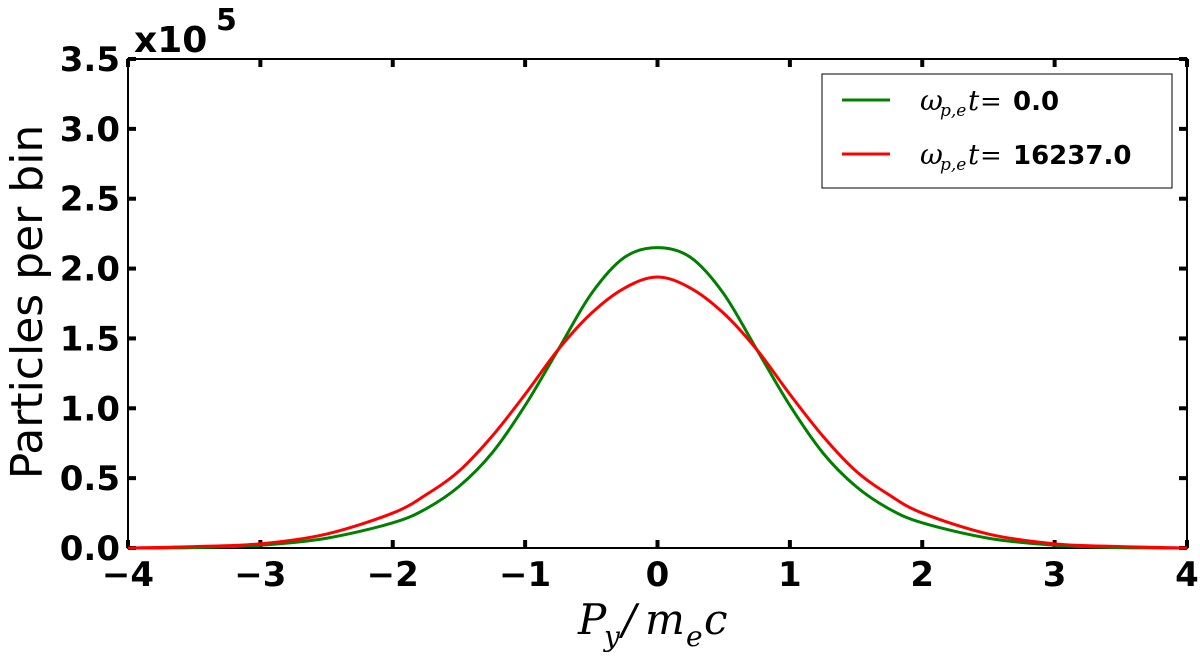  I want to click on y-tick-label: 3.0, so click(90, 130).